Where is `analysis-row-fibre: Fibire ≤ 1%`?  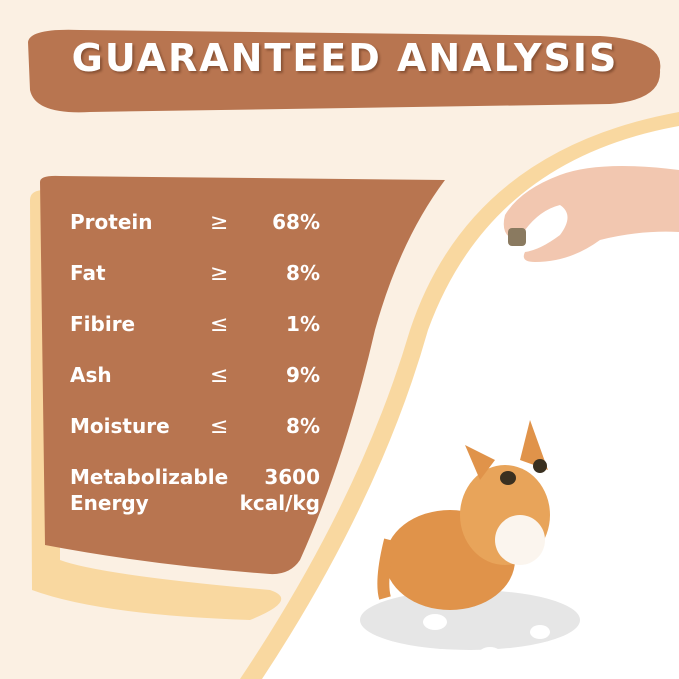
analysis-row-fibre: Fibire ≤ 1% is located at coordinates (195, 326).